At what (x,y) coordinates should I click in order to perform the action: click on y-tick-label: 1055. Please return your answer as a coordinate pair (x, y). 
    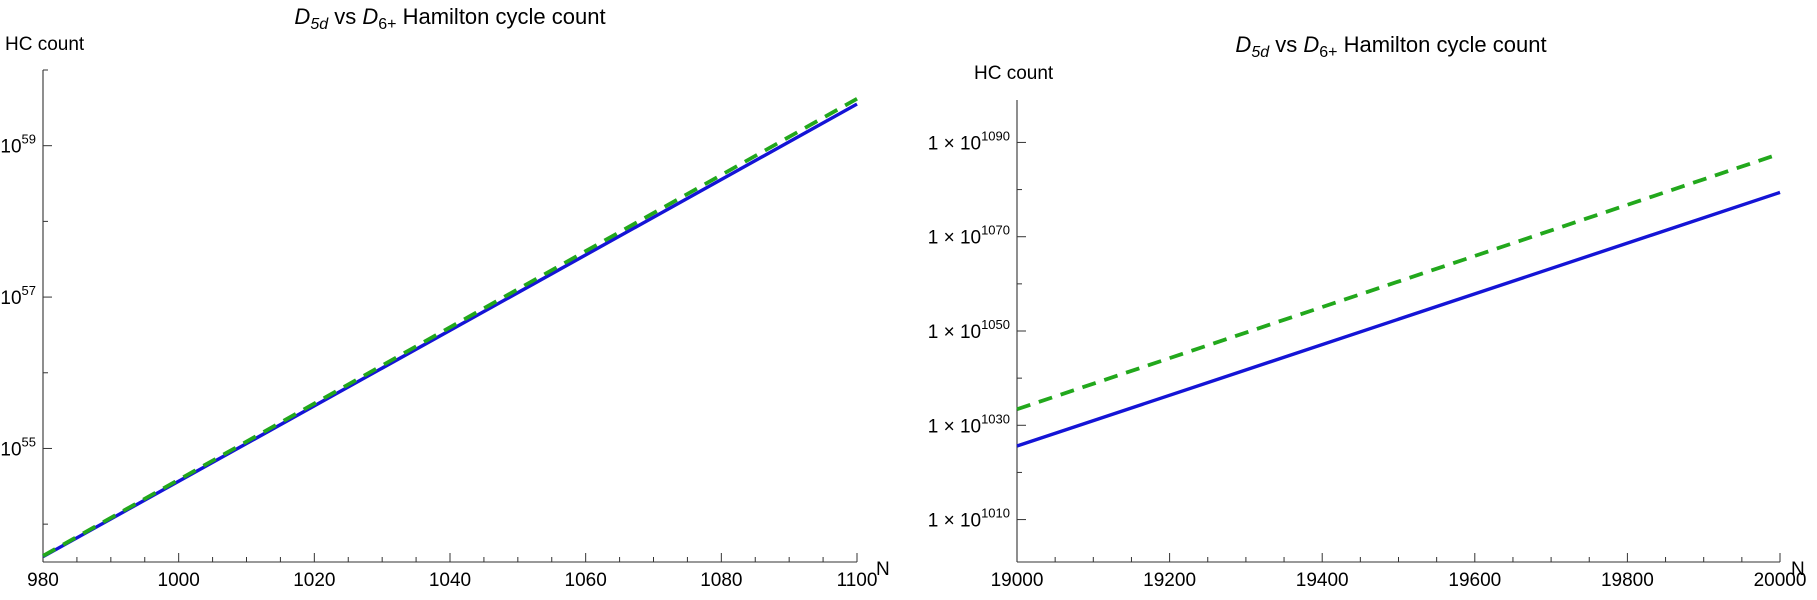
    Looking at the image, I should click on (18, 447).